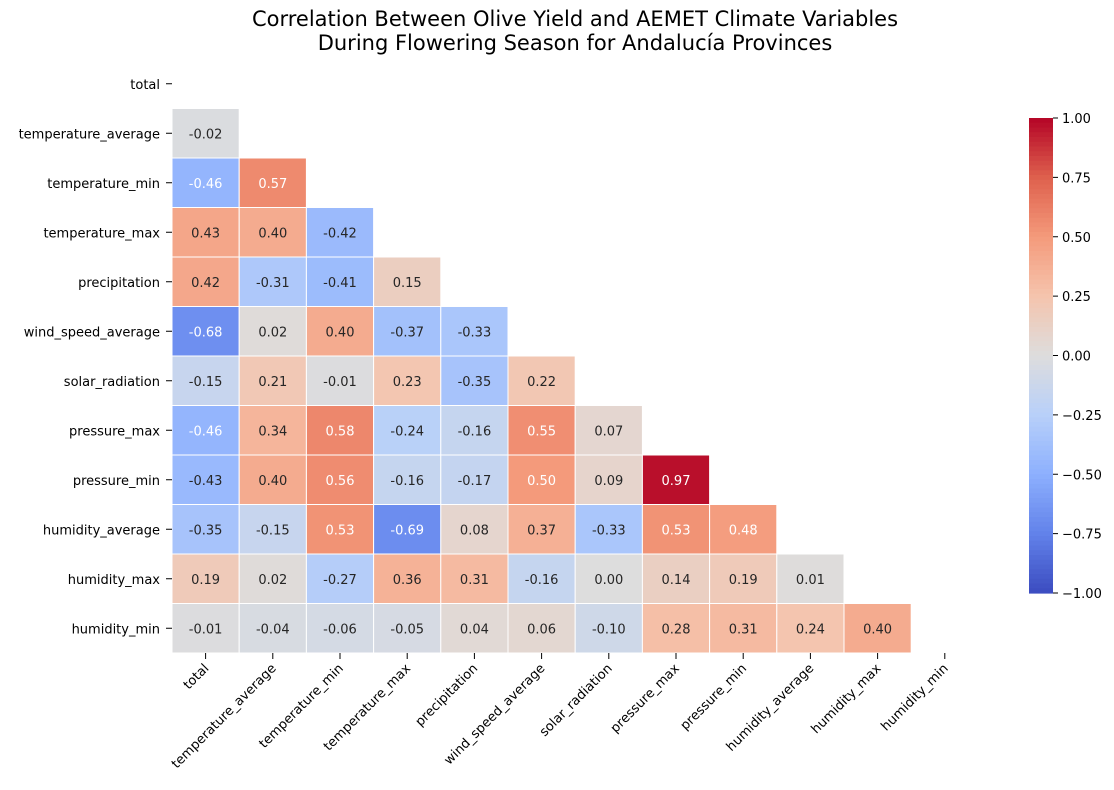 The width and height of the screenshot is (1114, 790). I want to click on heatmap-cell-precipitation-temperature_max, so click(407, 281).